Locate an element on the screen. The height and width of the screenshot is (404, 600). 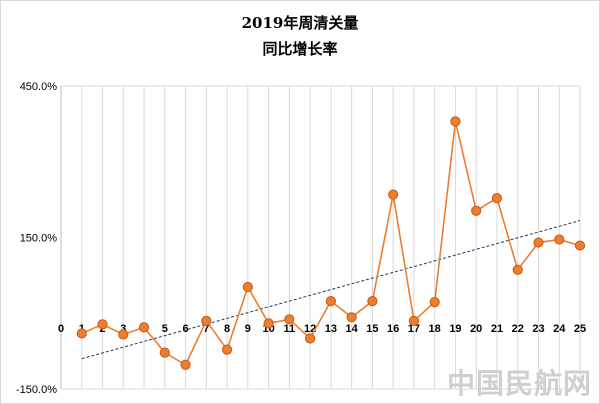
x-tick-label: 17 is located at coordinates (414, 329).